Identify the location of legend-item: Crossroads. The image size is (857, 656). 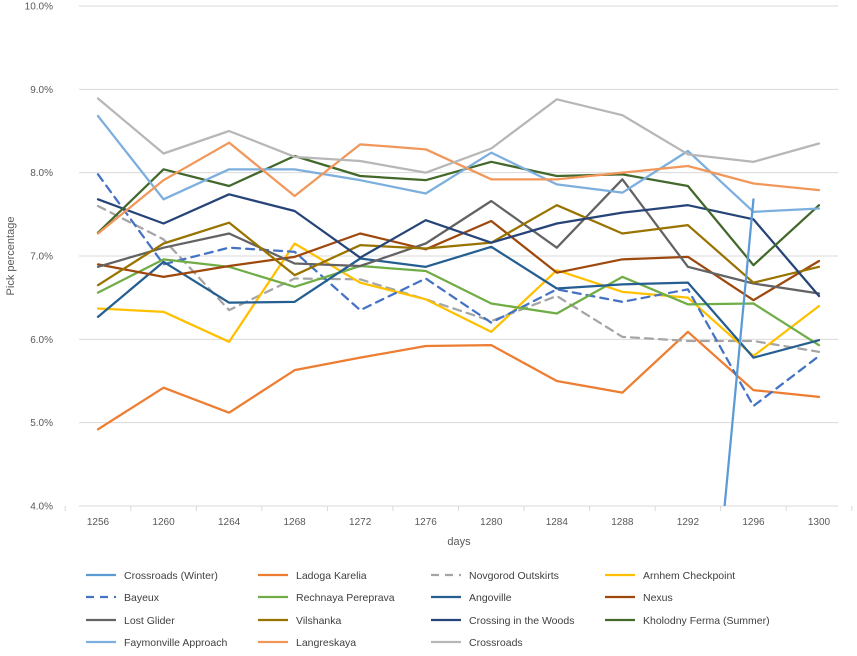
(477, 643).